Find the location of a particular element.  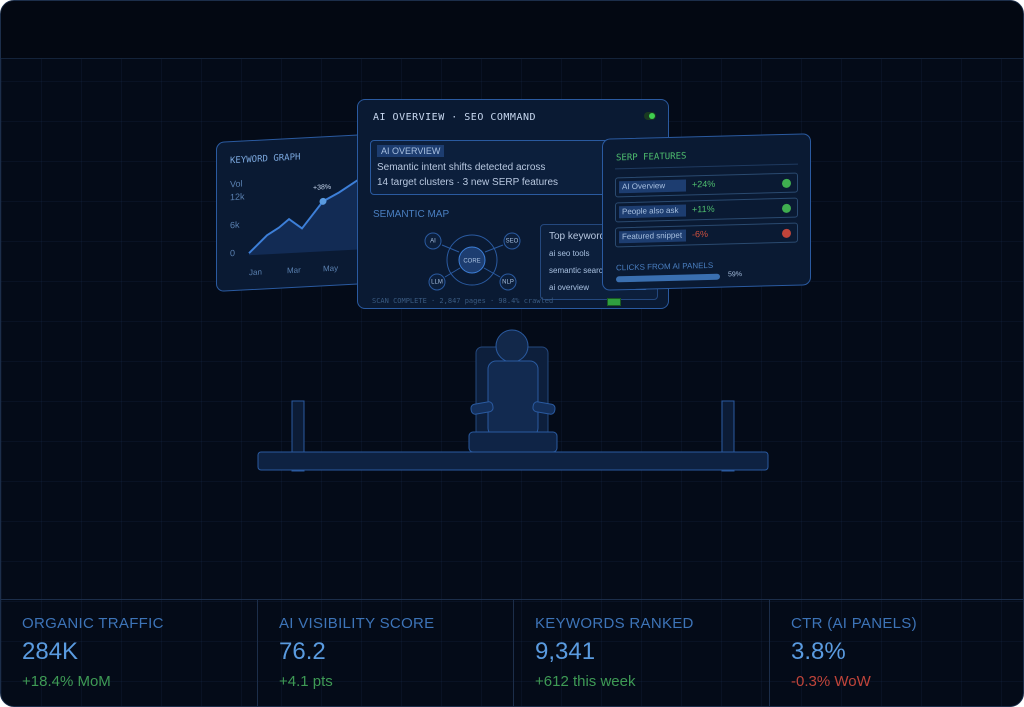

line is located at coordinates (307, 214).